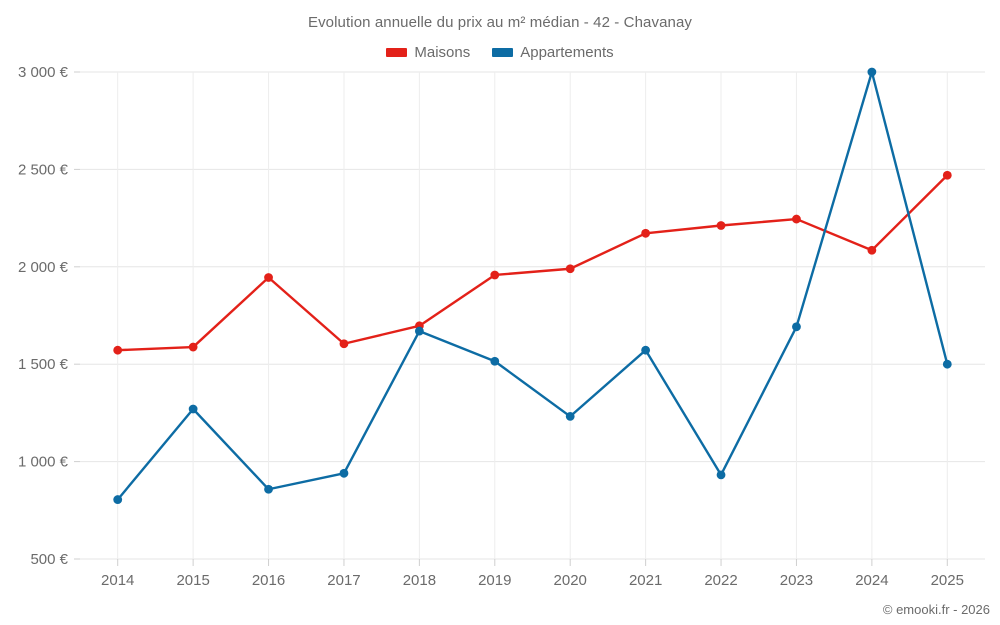  What do you see at coordinates (268, 580) in the screenshot?
I see `x-axis-tick-label: 2016` at bounding box center [268, 580].